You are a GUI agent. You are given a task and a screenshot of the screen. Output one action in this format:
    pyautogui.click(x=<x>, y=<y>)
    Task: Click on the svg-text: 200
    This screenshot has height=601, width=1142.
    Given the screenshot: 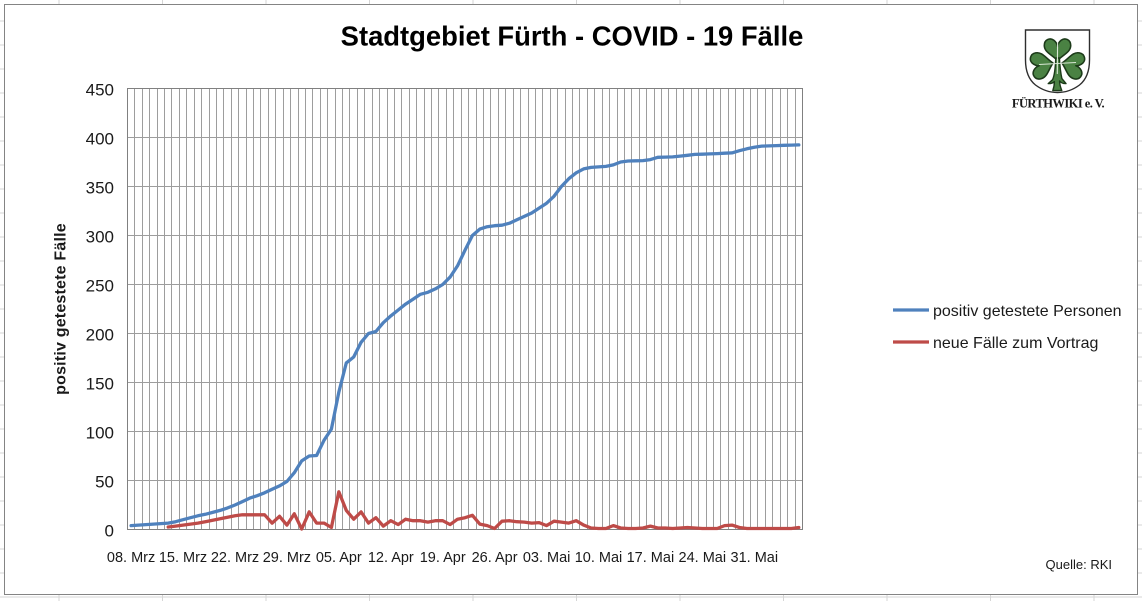 What is the action you would take?
    pyautogui.click(x=100, y=335)
    